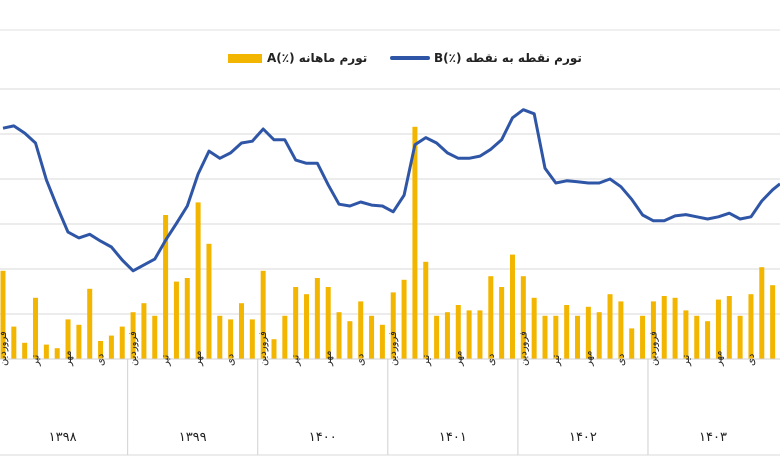 This screenshot has height=470, width=780. Describe the element at coordinates (713, 437) in the screenshot. I see `year-label: ۱۴۰۳` at that location.